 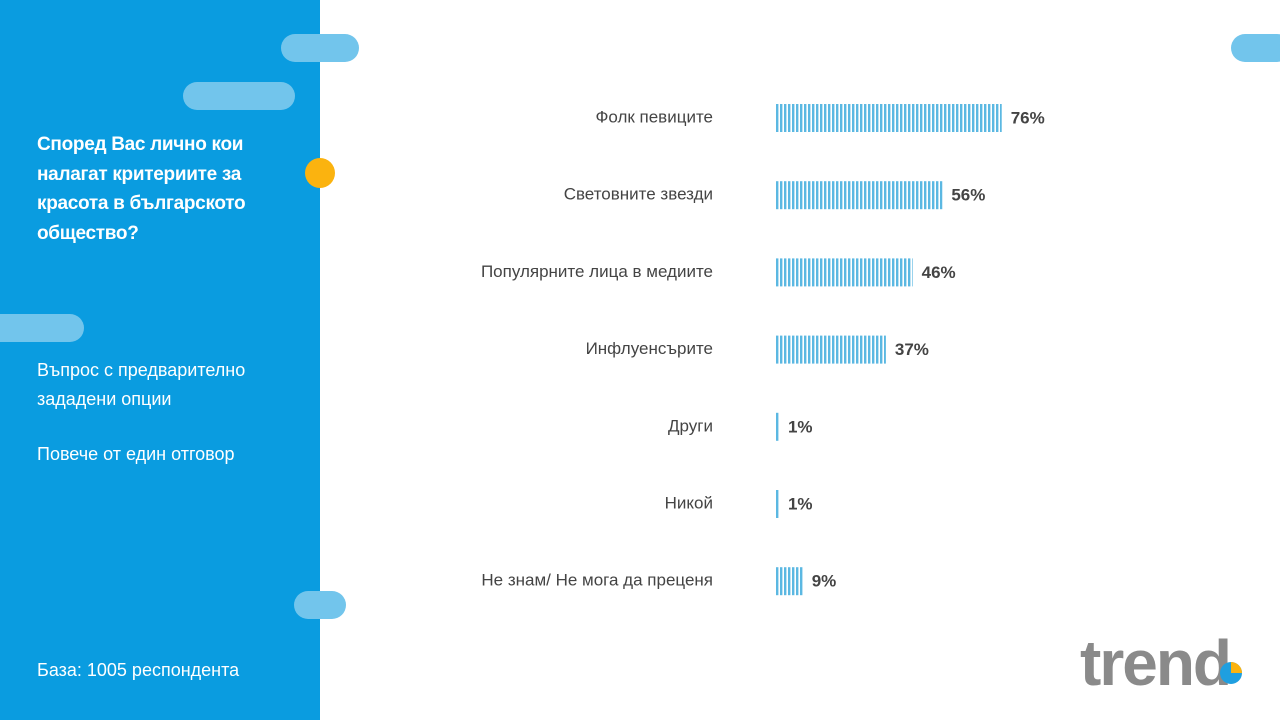 I want to click on value-label: 37%, so click(x=912, y=349).